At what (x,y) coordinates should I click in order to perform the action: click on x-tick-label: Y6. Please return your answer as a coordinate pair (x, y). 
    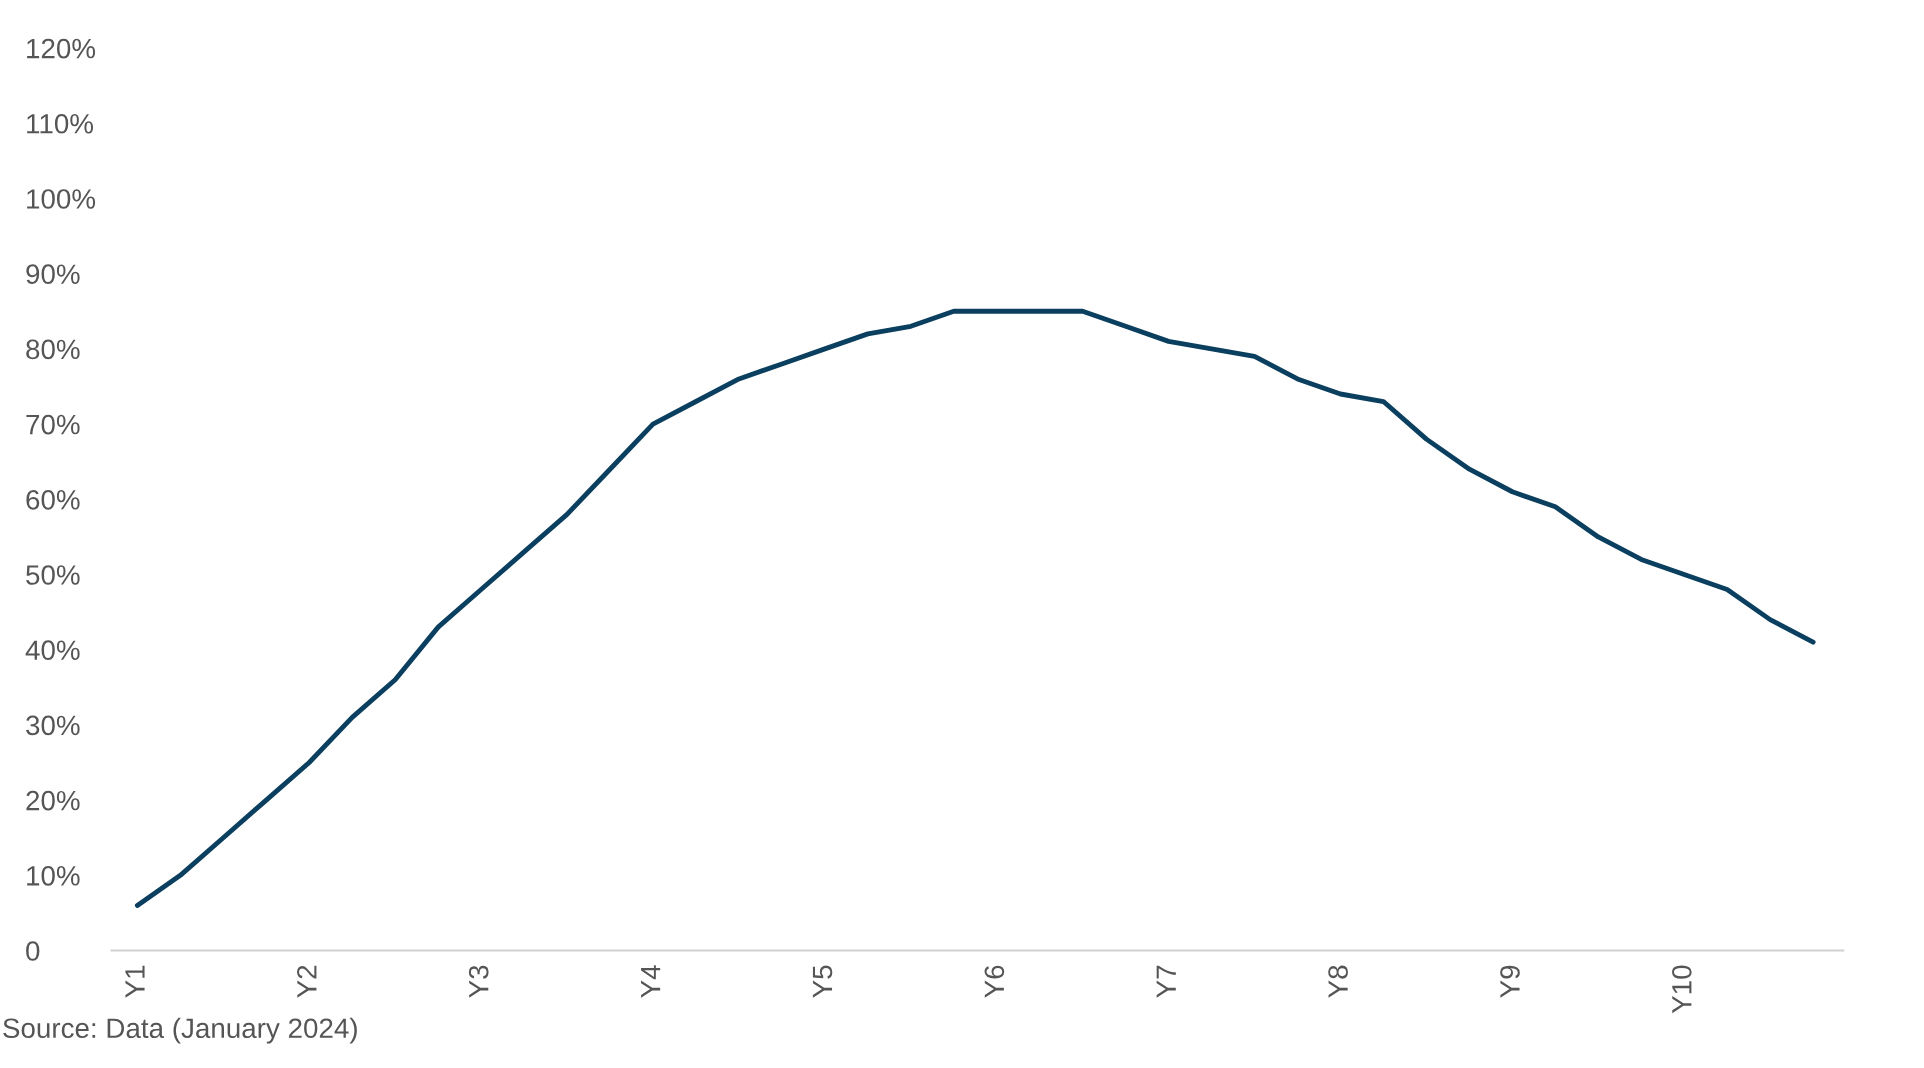
    Looking at the image, I should click on (994, 981).